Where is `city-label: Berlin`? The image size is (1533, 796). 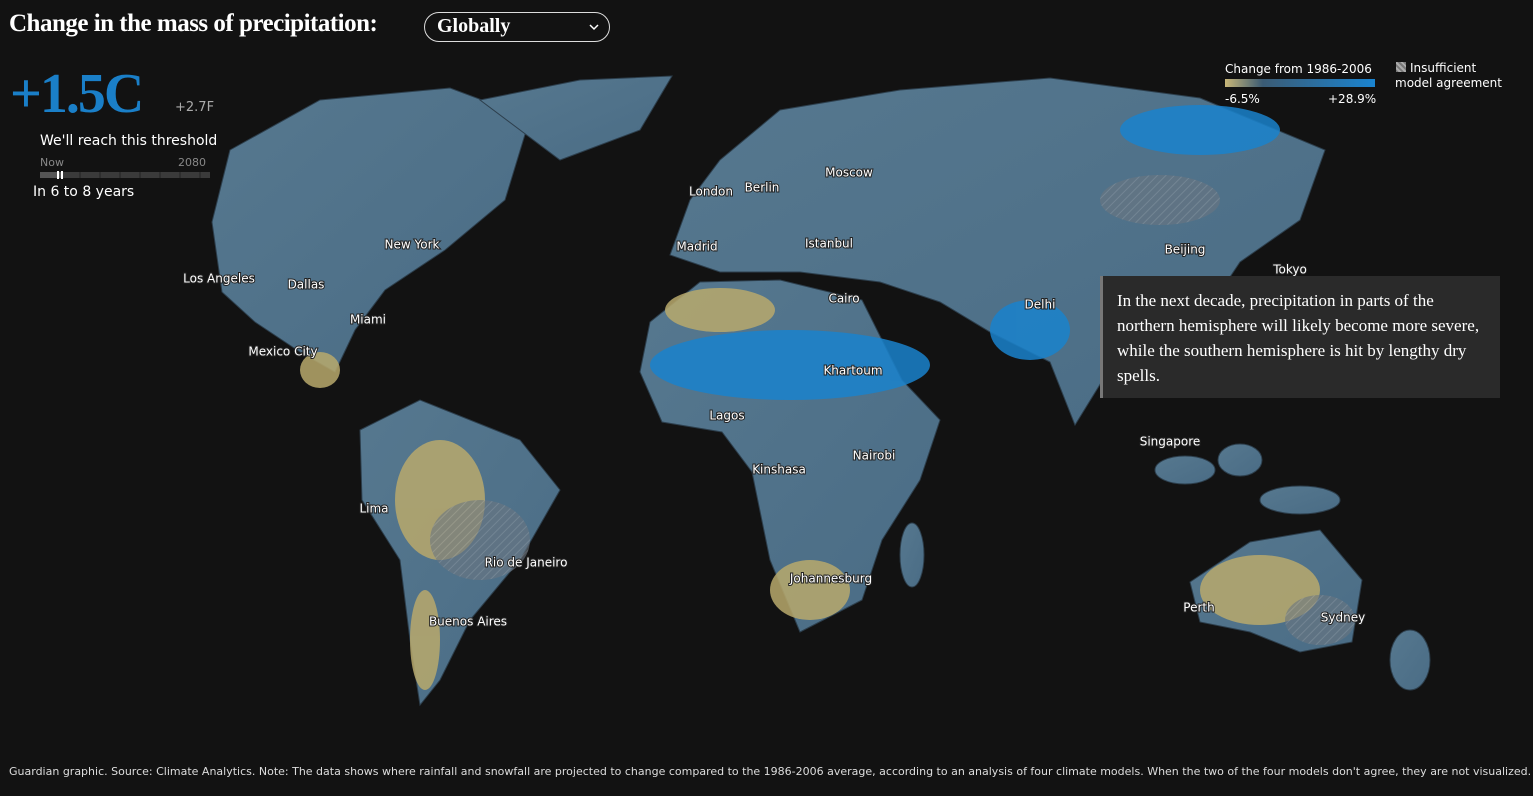
city-label: Berlin is located at coordinates (762, 188).